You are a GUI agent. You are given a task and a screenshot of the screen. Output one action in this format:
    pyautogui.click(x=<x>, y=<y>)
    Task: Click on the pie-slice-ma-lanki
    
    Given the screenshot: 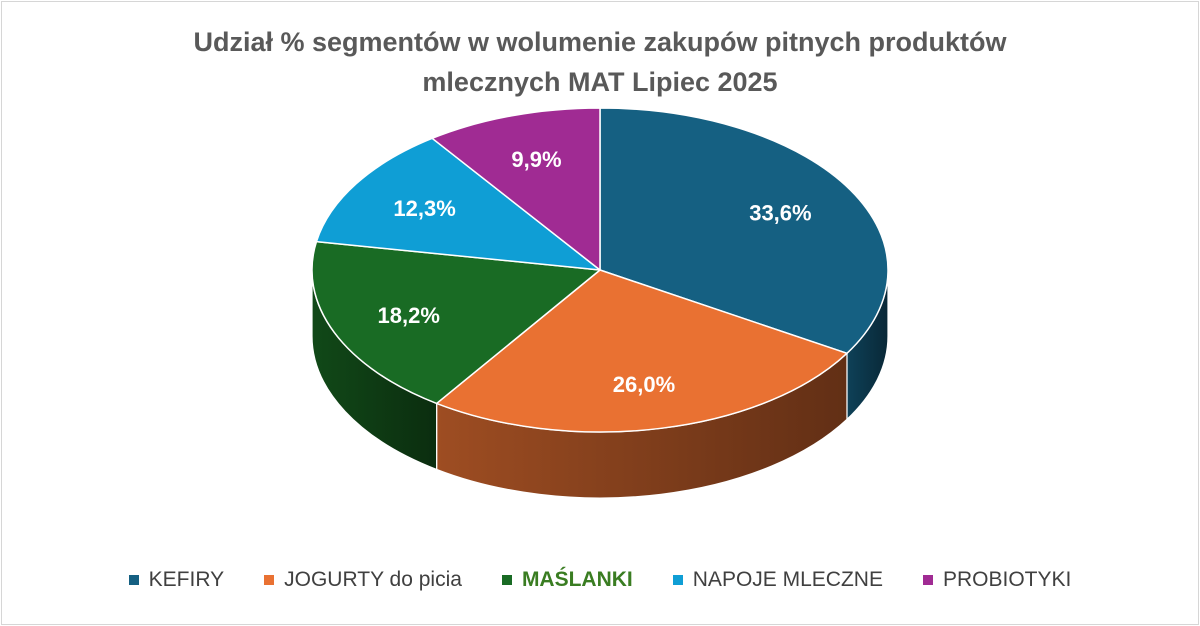 What is the action you would take?
    pyautogui.click(x=456, y=322)
    